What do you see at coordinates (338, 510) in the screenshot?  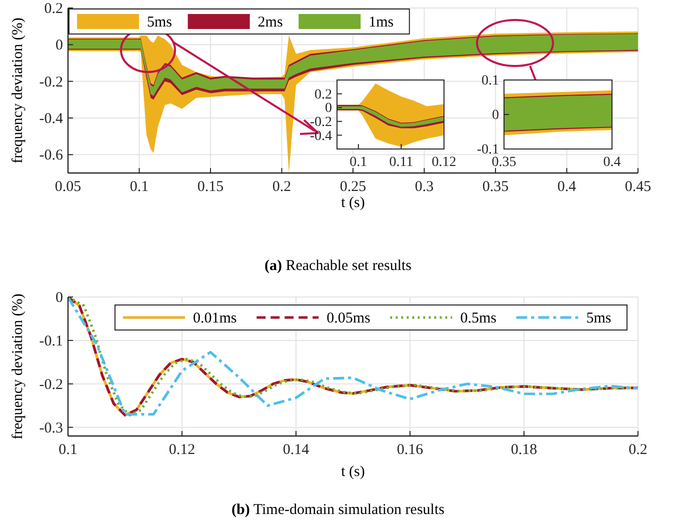 I see `text: (b) Time-domain simulation results` at bounding box center [338, 510].